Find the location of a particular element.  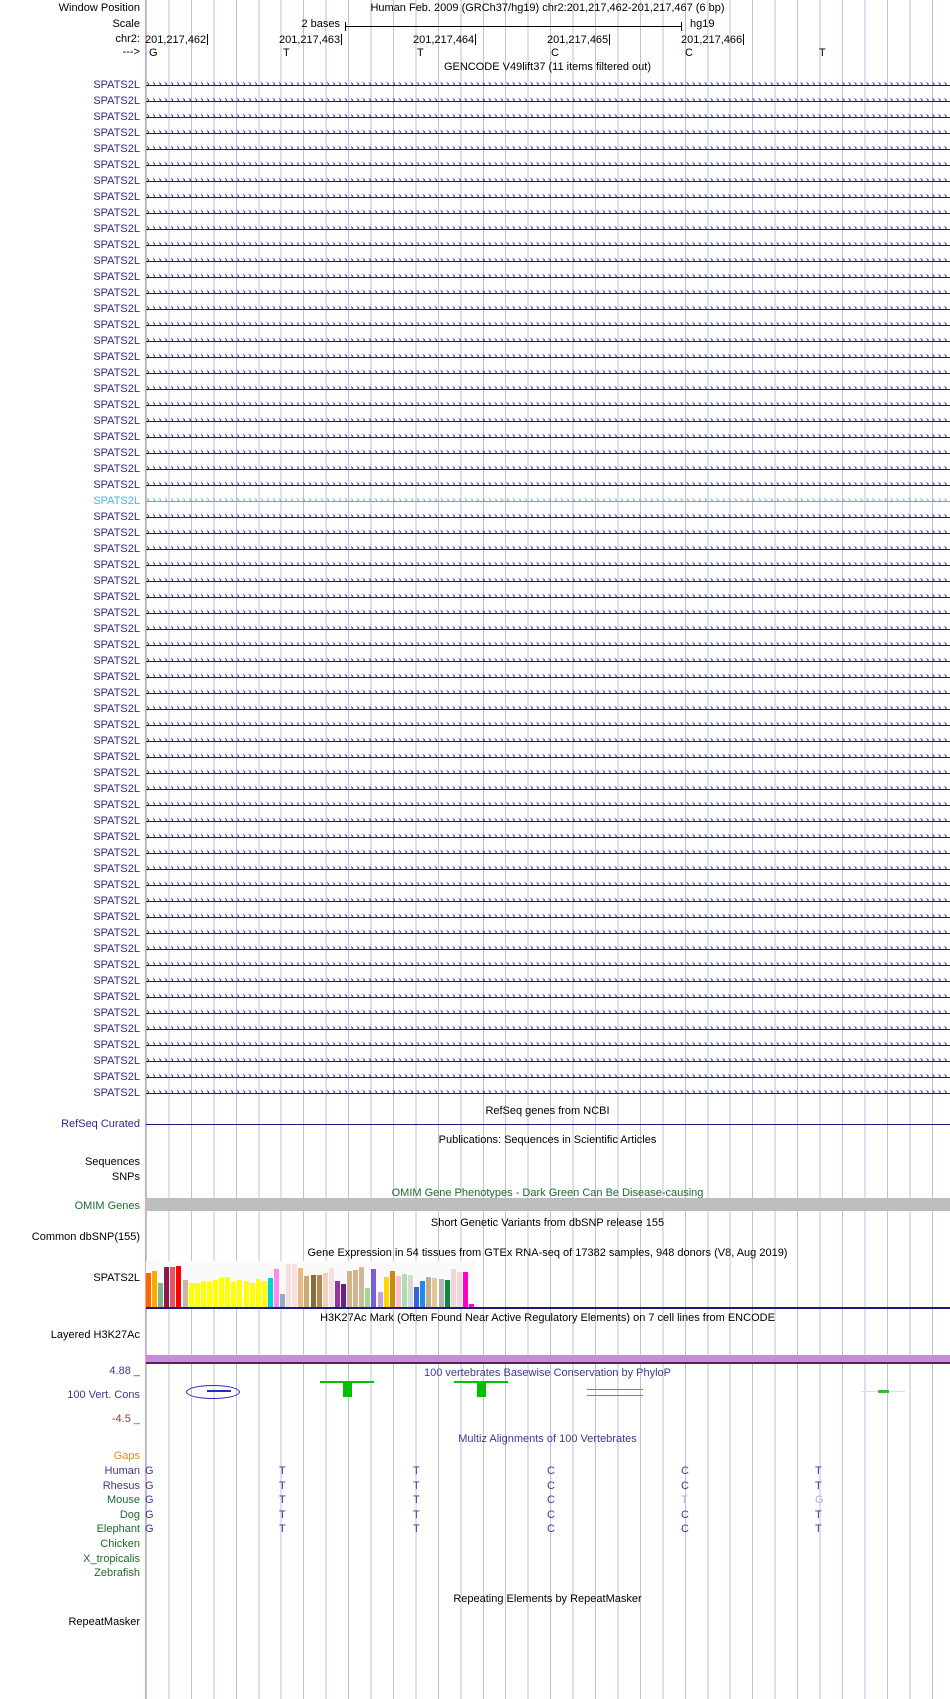

multiz-species-label: X_tropicalis is located at coordinates (111, 1558).